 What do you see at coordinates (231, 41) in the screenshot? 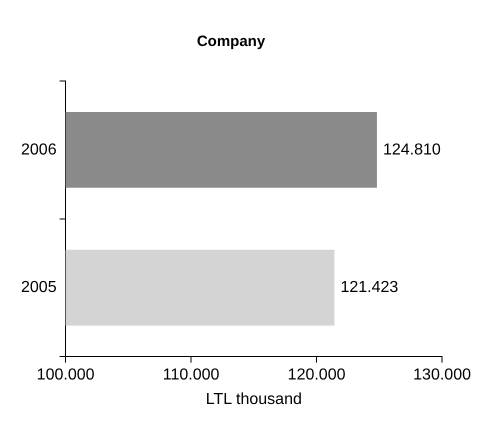
I see `chart-title: Company` at bounding box center [231, 41].